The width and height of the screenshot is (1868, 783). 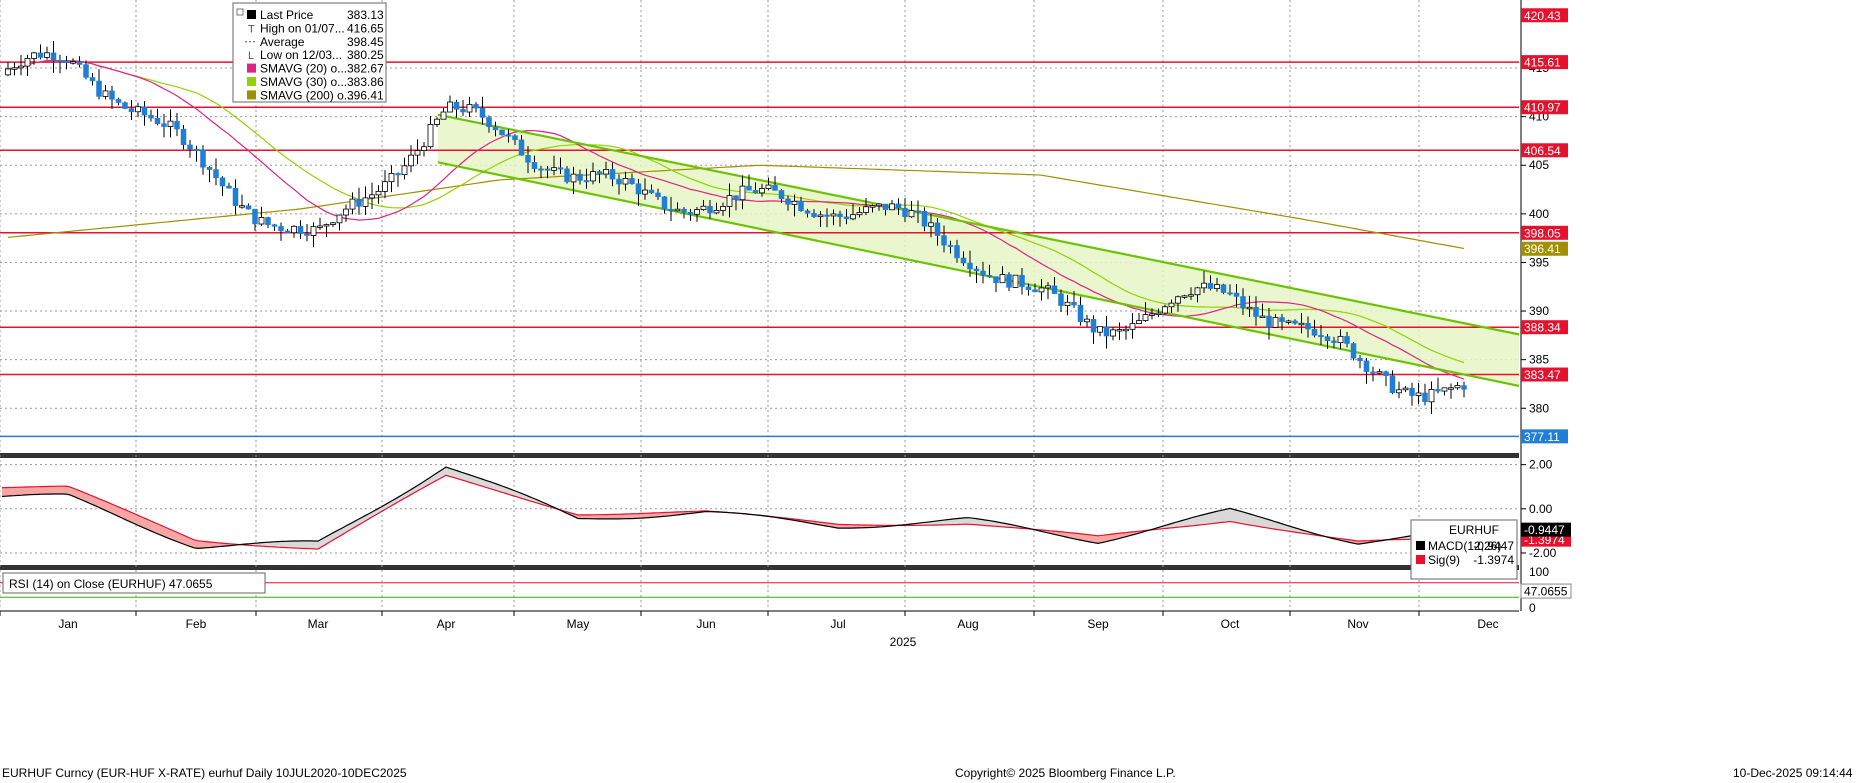 I want to click on level-tag: 383.47, so click(x=1542, y=375).